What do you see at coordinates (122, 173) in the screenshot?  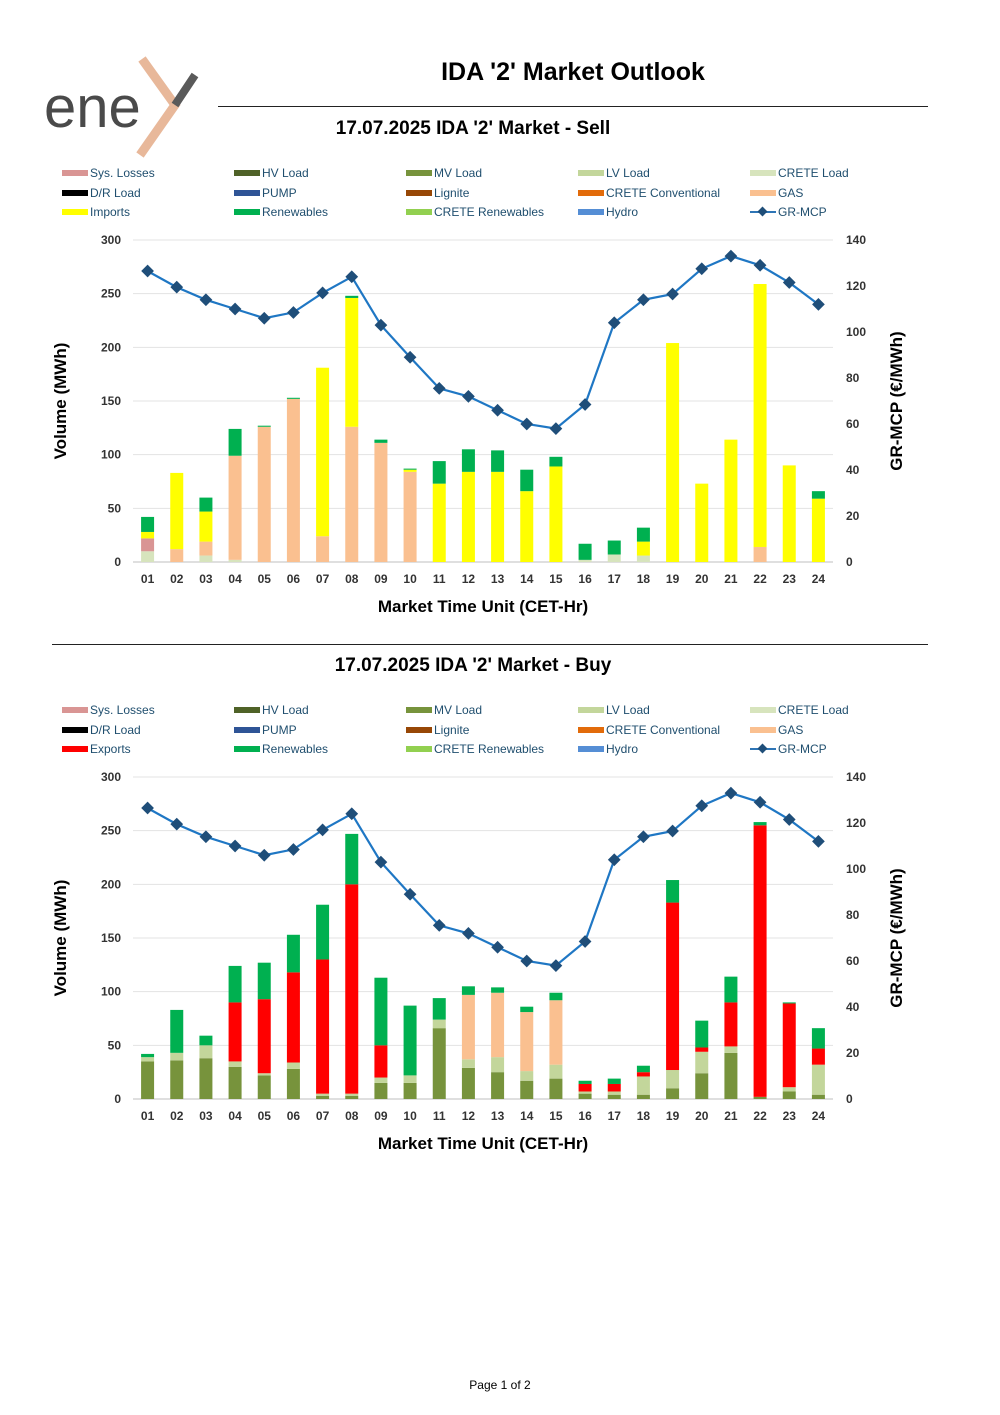 I see `legend-label: Sys. Losses` at bounding box center [122, 173].